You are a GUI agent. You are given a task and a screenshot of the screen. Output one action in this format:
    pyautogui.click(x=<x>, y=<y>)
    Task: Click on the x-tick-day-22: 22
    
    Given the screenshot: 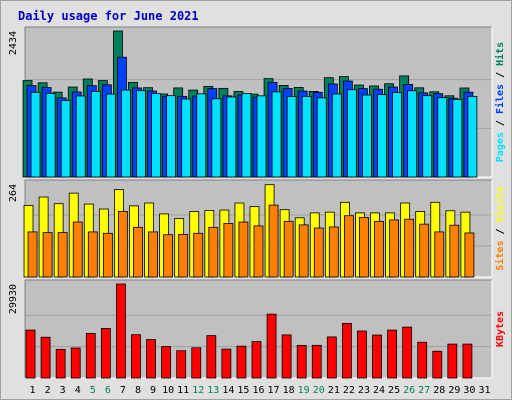 What is the action you would take?
    pyautogui.click(x=349, y=390)
    